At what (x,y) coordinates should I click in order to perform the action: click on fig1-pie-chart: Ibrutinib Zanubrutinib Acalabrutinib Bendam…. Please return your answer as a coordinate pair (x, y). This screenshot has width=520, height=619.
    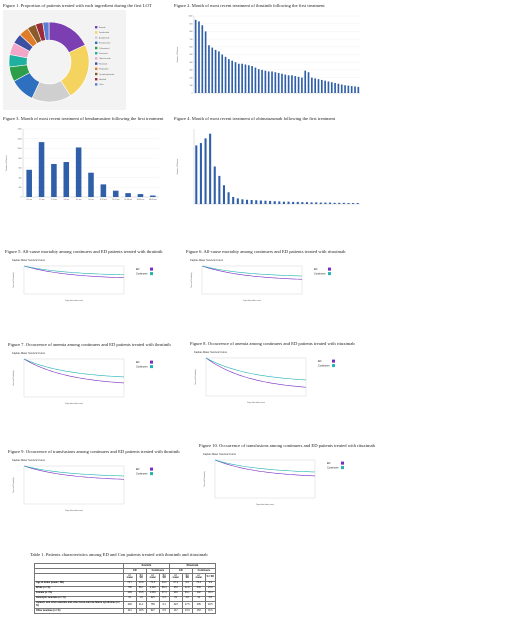
    Looking at the image, I should click on (61, 62).